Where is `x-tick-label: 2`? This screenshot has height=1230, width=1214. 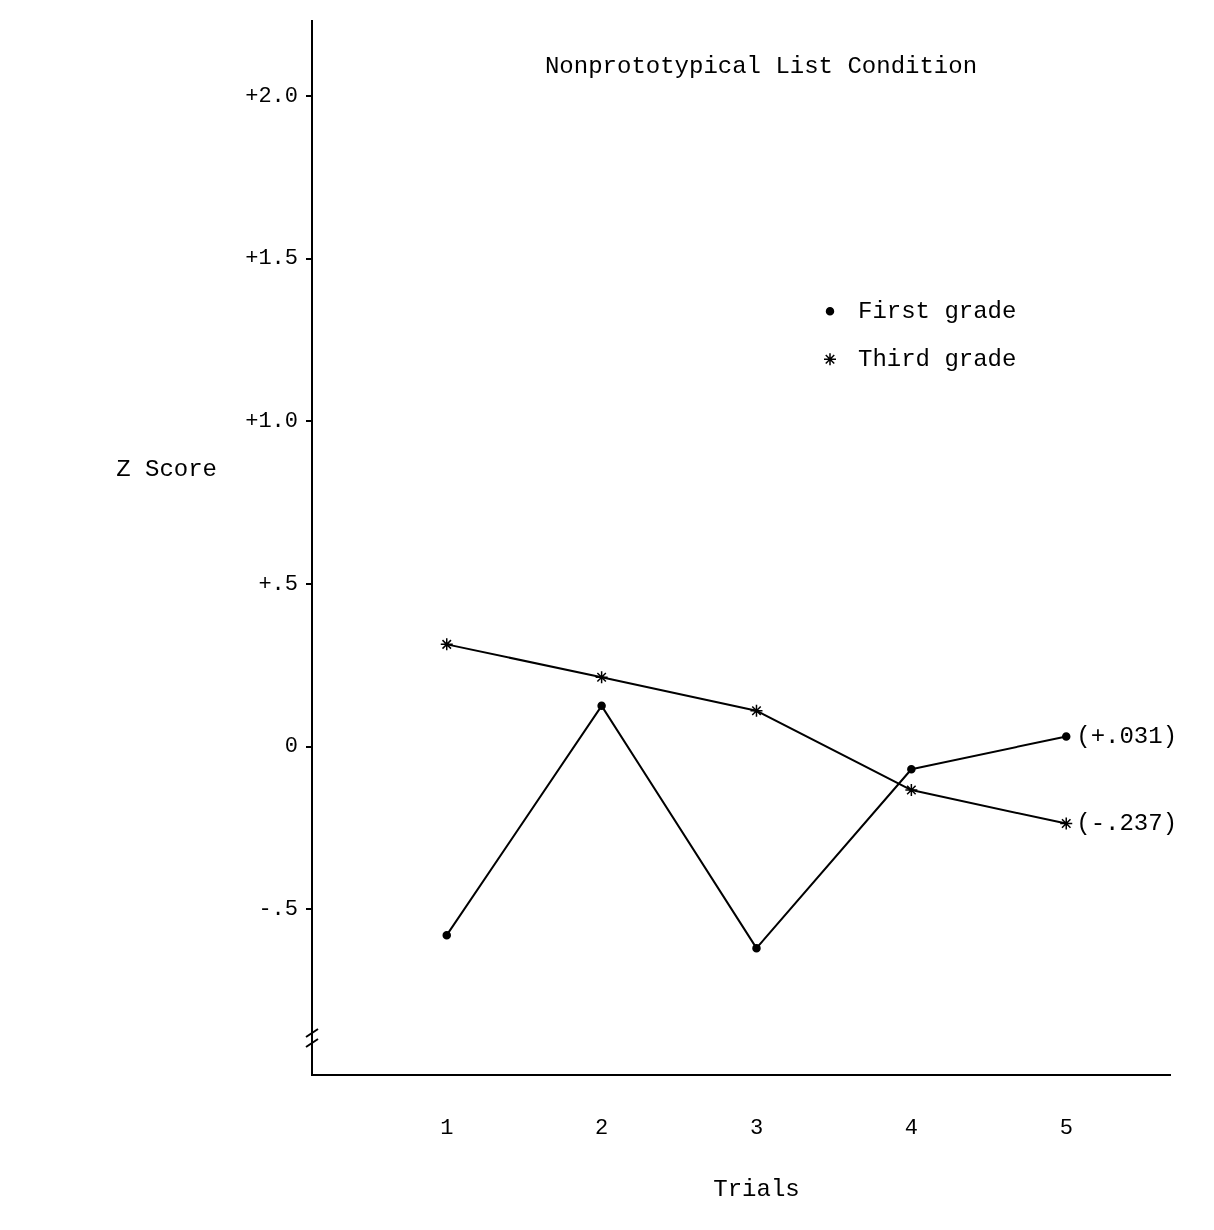 x-tick-label: 2 is located at coordinates (602, 1129).